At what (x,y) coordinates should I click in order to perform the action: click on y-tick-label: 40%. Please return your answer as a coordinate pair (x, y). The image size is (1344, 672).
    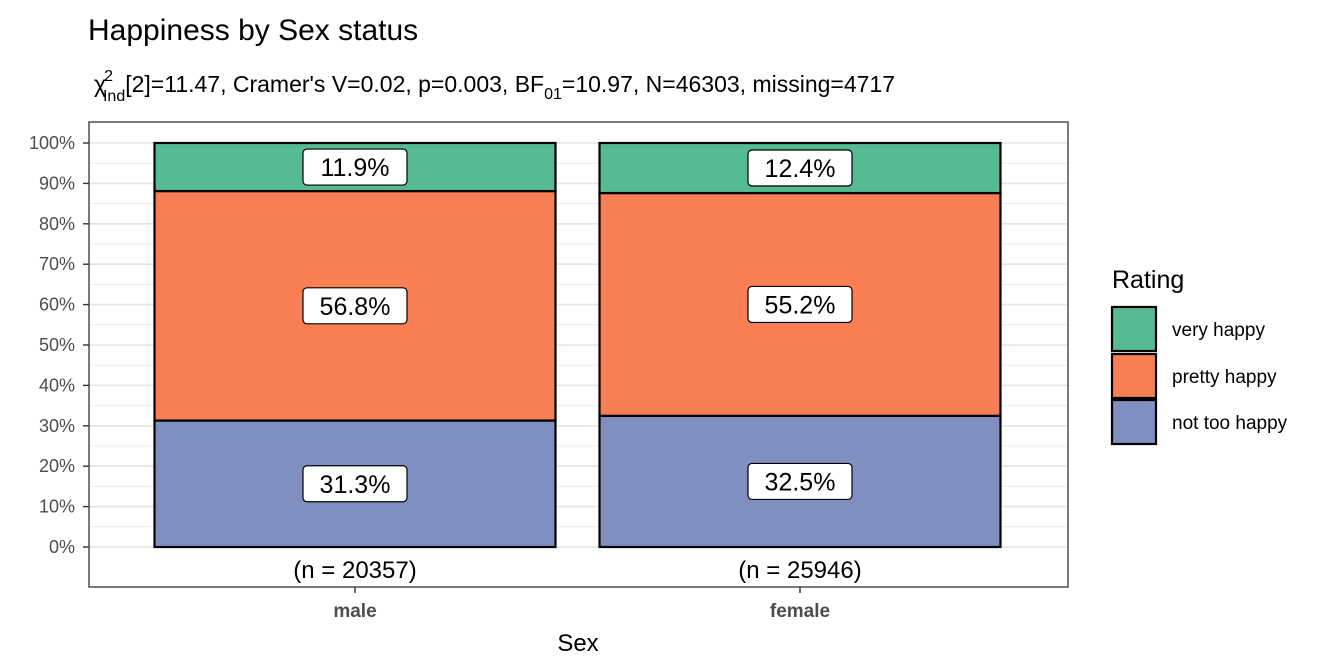
    Looking at the image, I should click on (57, 385).